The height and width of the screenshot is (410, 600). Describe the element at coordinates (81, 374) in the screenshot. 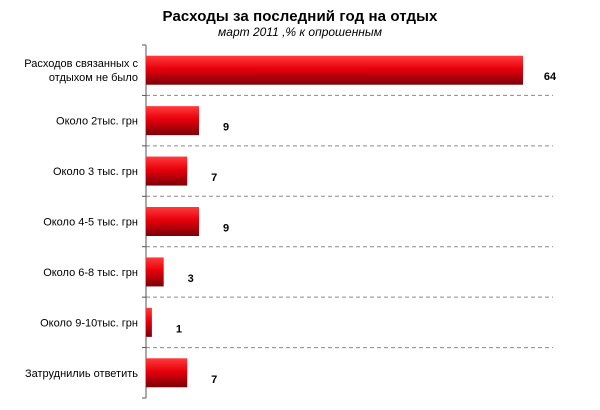

I see `category-label: Затруднилиь ответить` at that location.